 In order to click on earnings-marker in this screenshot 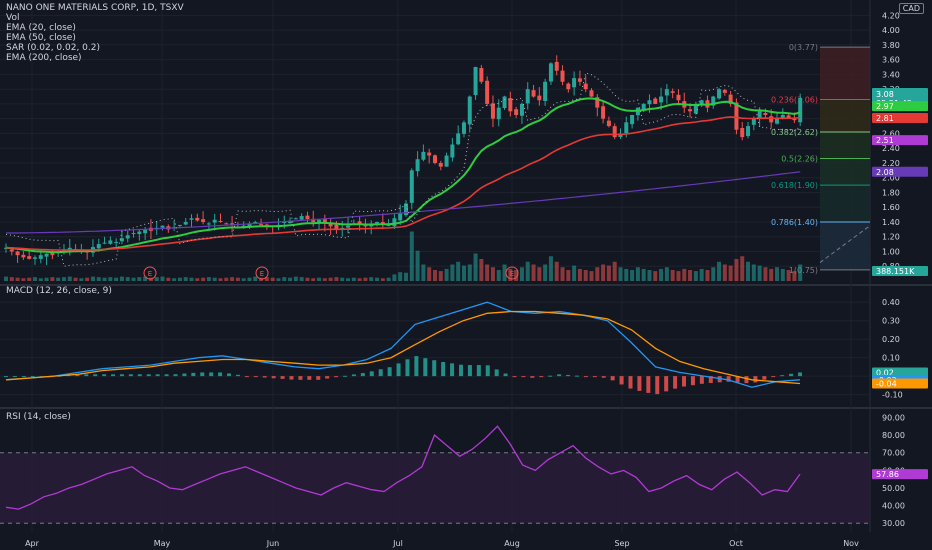, I will do `click(262, 273)`.